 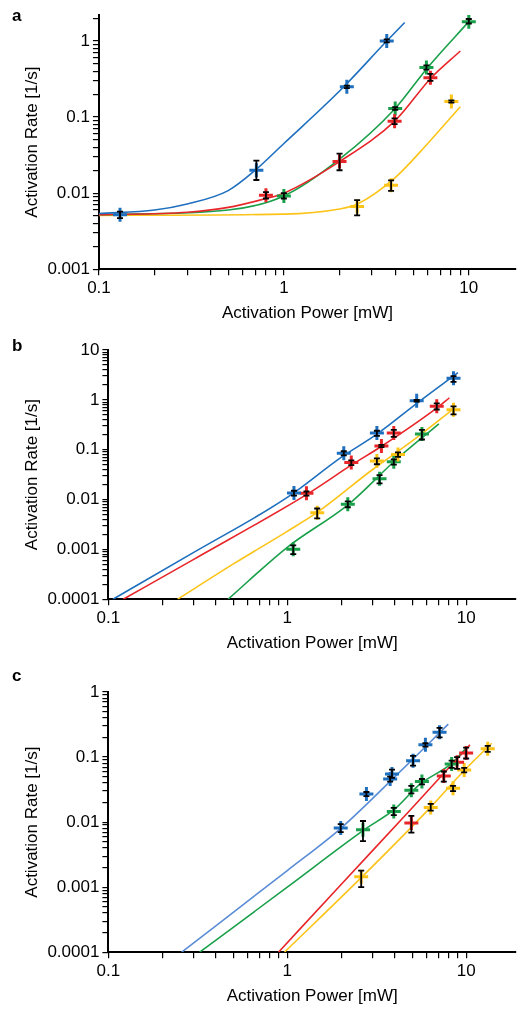 I want to click on chart-title: c, so click(x=17, y=676).